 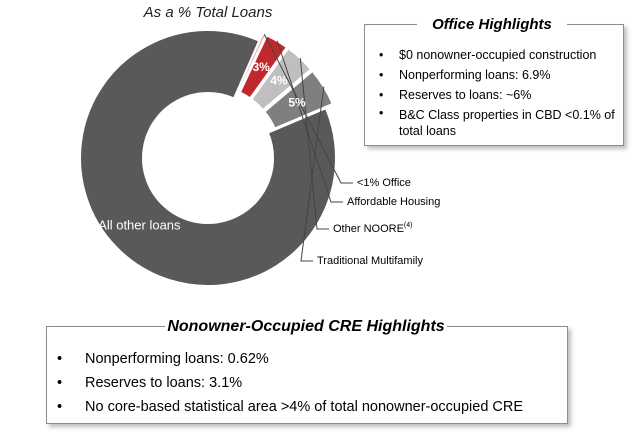 I want to click on leader-line-other-noore, so click(x=314, y=144).